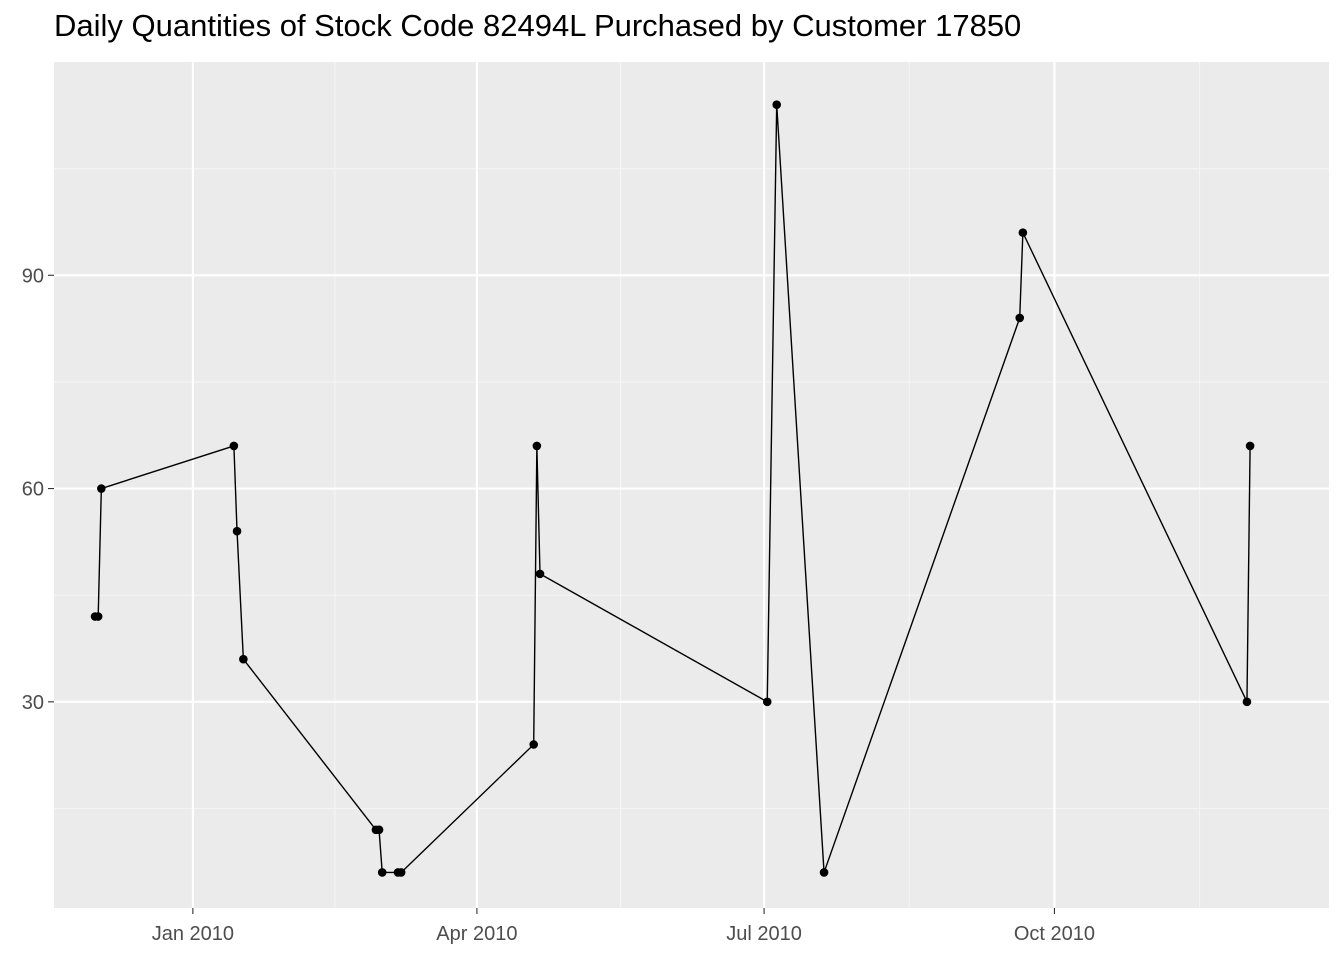  Describe the element at coordinates (1054, 934) in the screenshot. I see `x-tick-label: Oct 2010` at that location.